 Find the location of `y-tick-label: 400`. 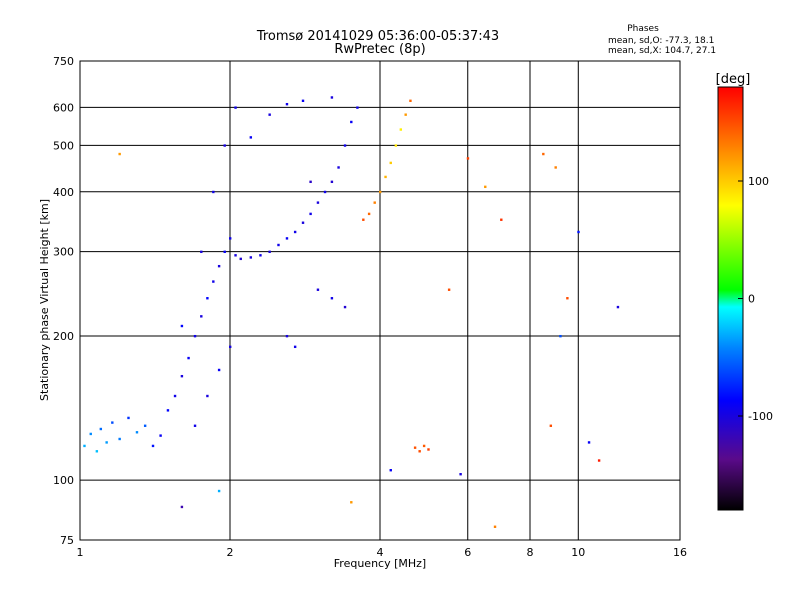

y-tick-label: 400 is located at coordinates (63, 192).